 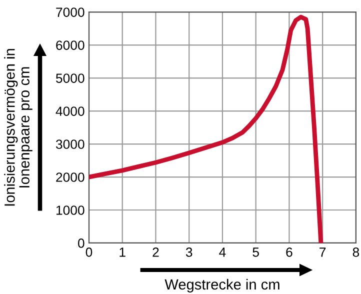 I want to click on x-tick-label: 1, so click(x=123, y=252).